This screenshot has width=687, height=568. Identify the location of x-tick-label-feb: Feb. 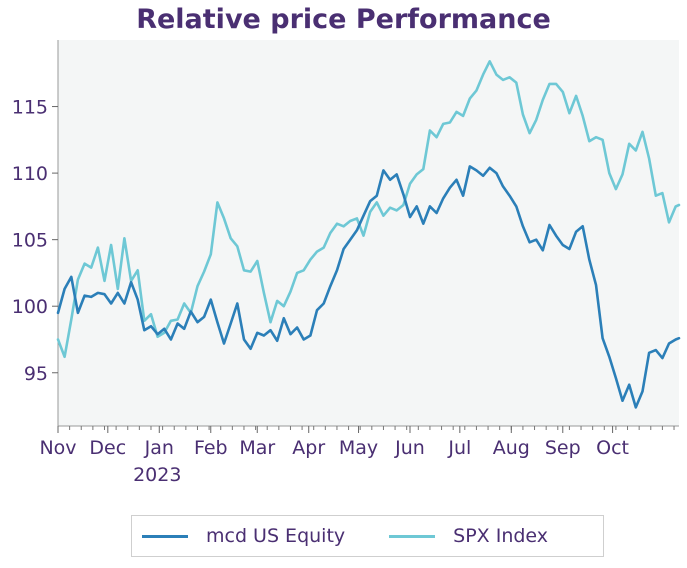
(211, 448).